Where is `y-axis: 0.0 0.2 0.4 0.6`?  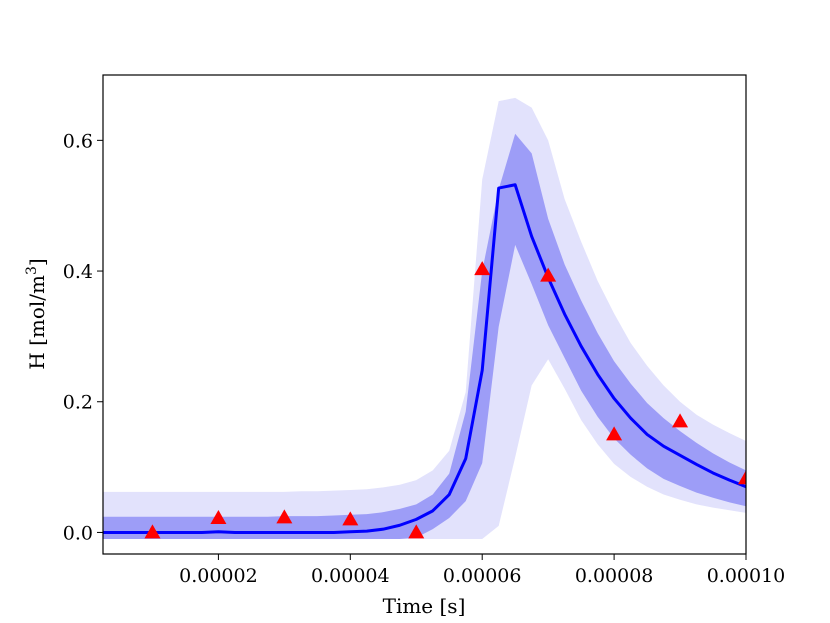 y-axis: 0.0 0.2 0.4 0.6 is located at coordinates (83, 337).